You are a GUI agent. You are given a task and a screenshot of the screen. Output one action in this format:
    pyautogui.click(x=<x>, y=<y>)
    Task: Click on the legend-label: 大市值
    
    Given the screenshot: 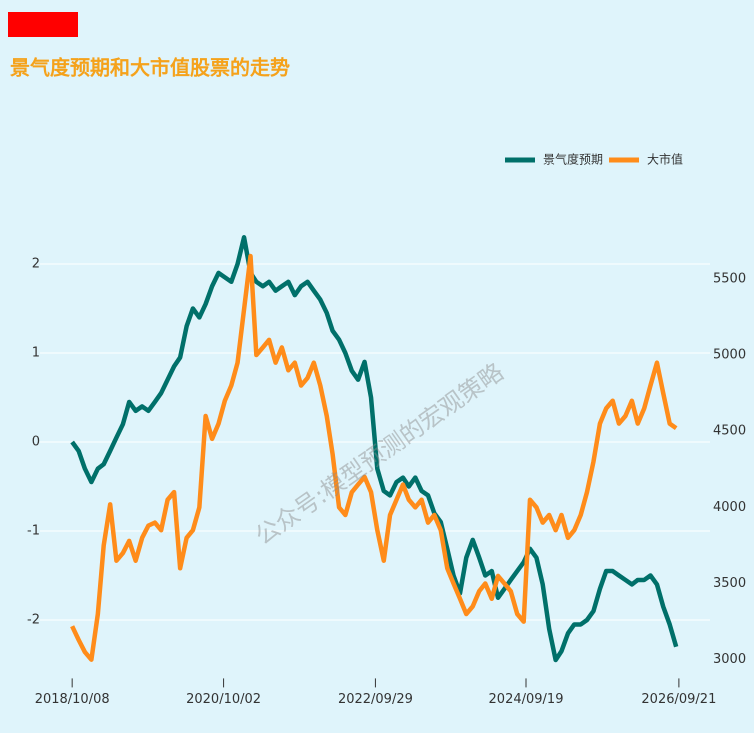 What is the action you would take?
    pyautogui.click(x=665, y=159)
    